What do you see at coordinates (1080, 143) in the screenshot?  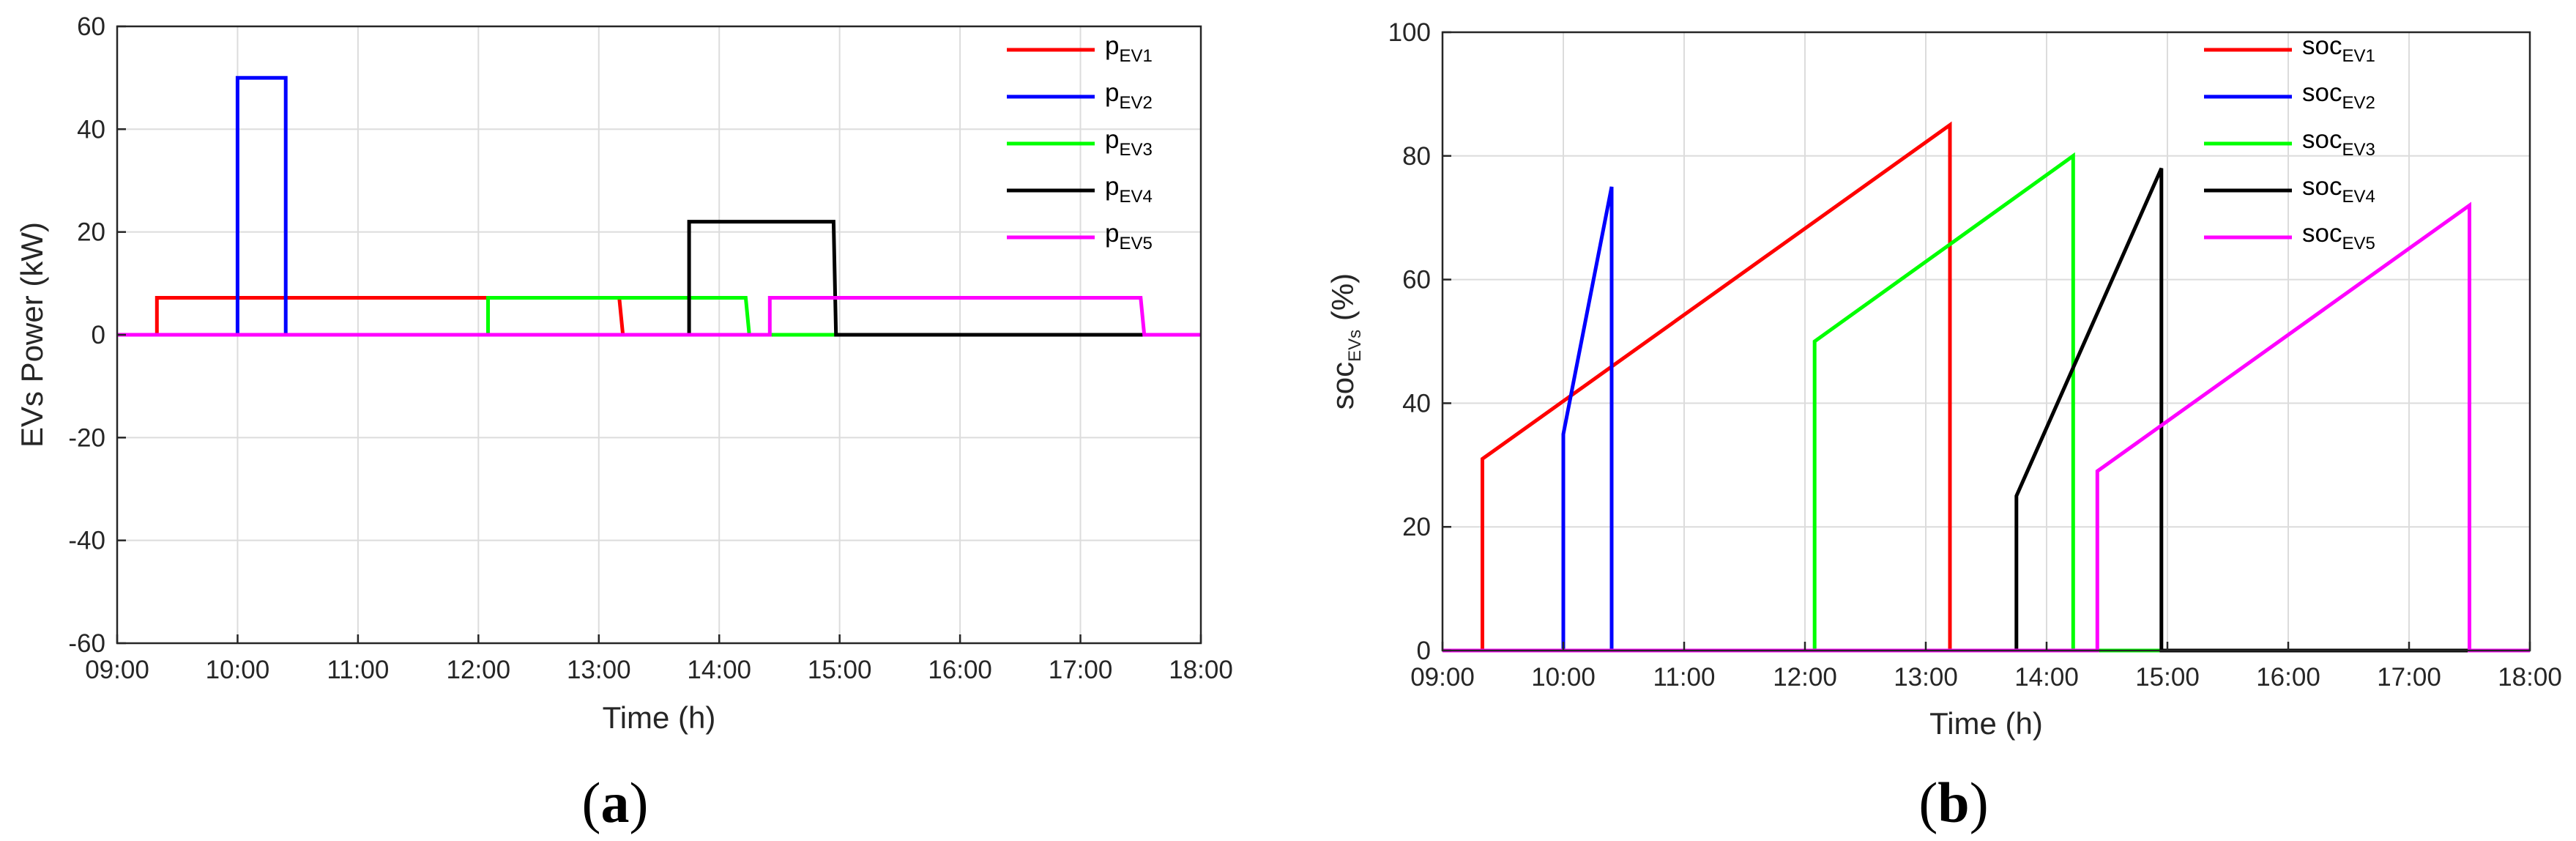 I see `legend: pEV1 pEV2 pEV3 pEV4 pEV5` at bounding box center [1080, 143].